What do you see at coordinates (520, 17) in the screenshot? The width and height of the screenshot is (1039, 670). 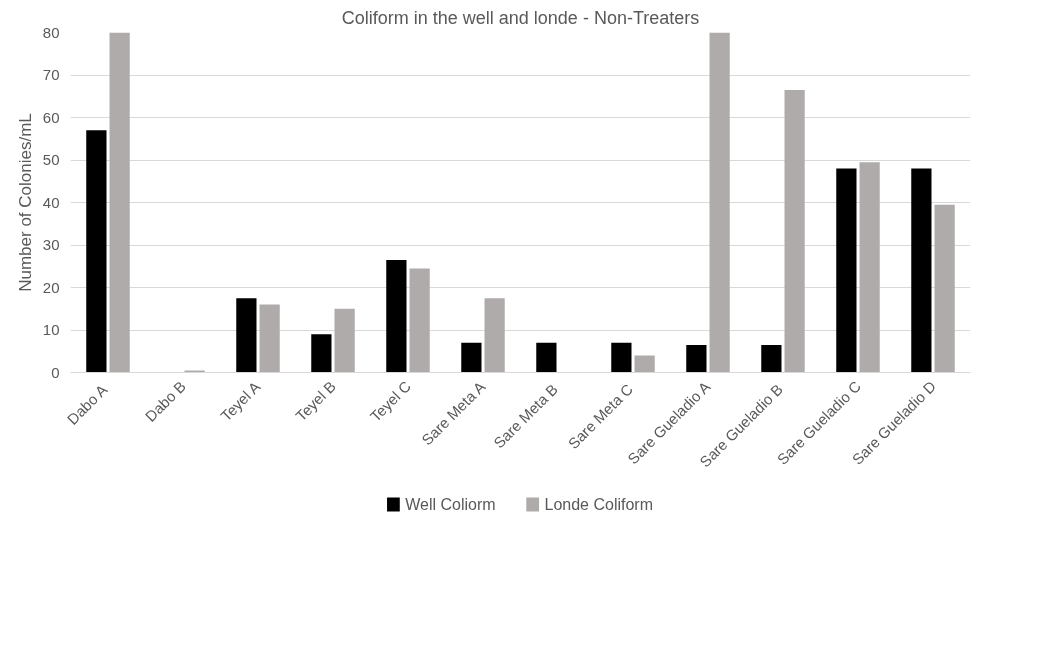 I see `chart-title: Coliform in the well and londe - Non-Treaters` at bounding box center [520, 17].